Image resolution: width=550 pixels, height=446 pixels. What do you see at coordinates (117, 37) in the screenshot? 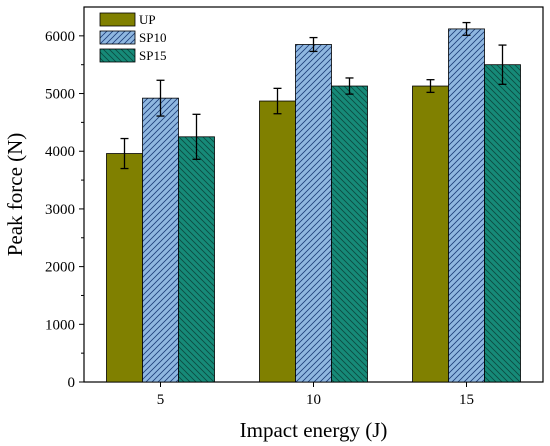
I see `legend-swatch-sp10` at bounding box center [117, 37].